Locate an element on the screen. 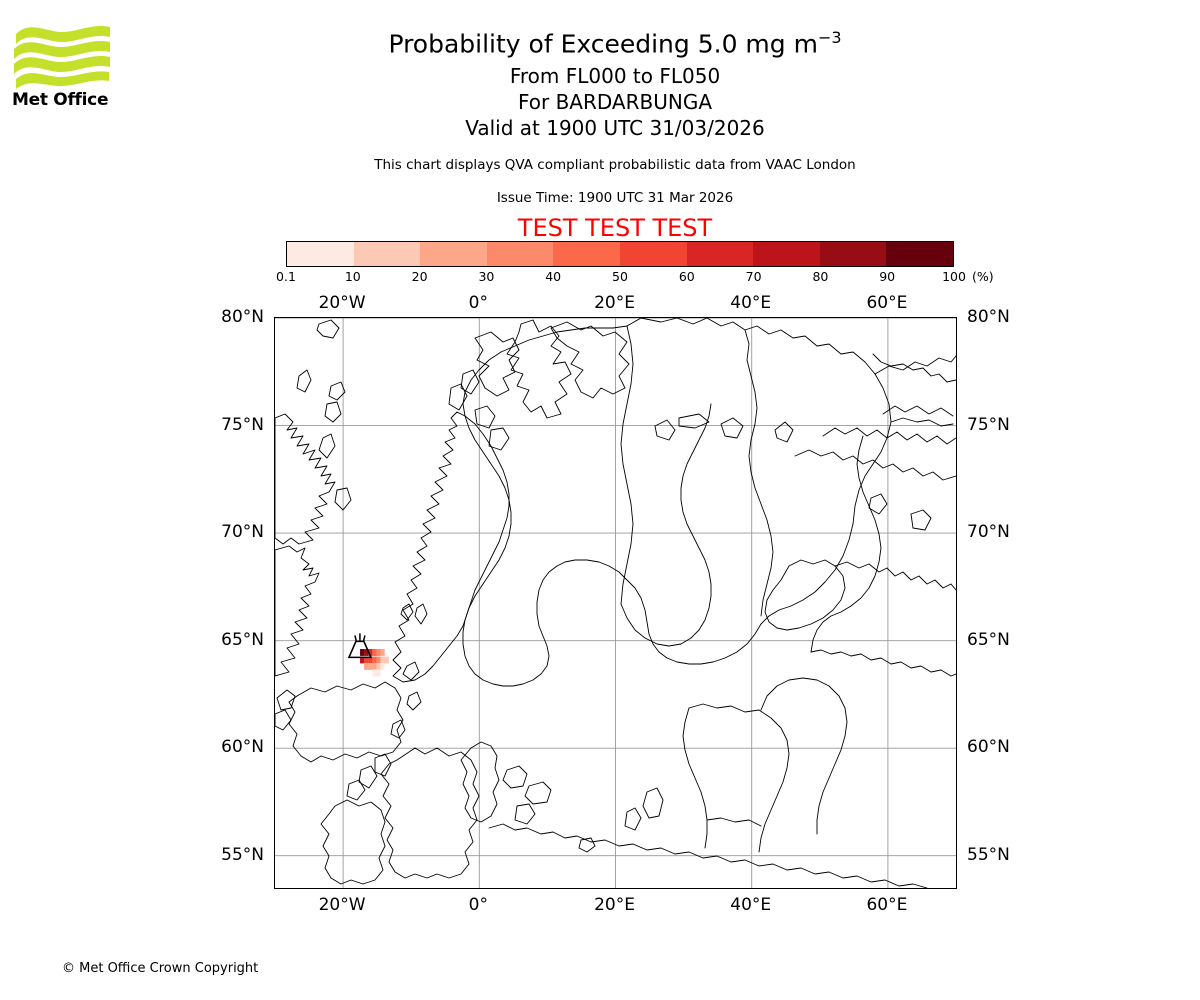  lat-label-left-65°N: 65°N is located at coordinates (242, 639).